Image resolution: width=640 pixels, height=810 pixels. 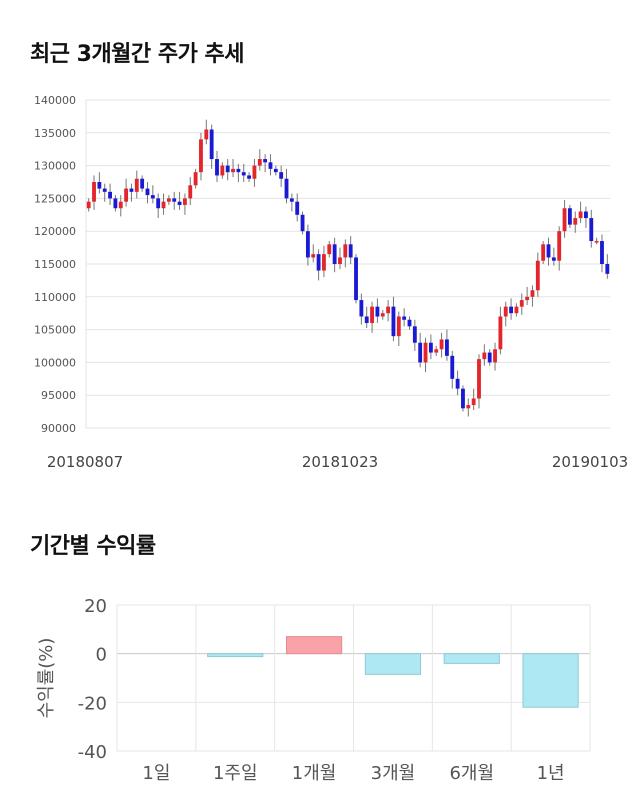 What do you see at coordinates (471, 773) in the screenshot?
I see `x-tick-label: 6개월` at bounding box center [471, 773].